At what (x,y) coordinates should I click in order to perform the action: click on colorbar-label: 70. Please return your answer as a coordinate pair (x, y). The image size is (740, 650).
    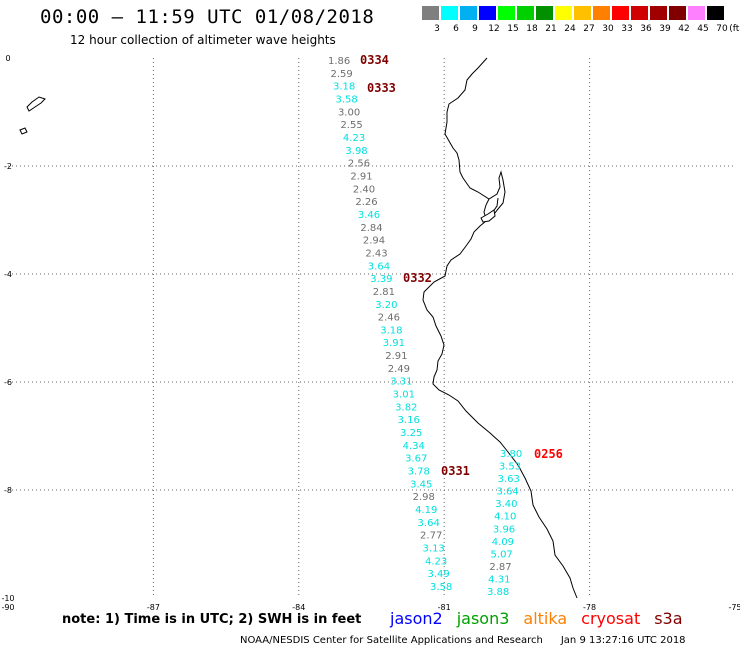
    Looking at the image, I should click on (722, 29).